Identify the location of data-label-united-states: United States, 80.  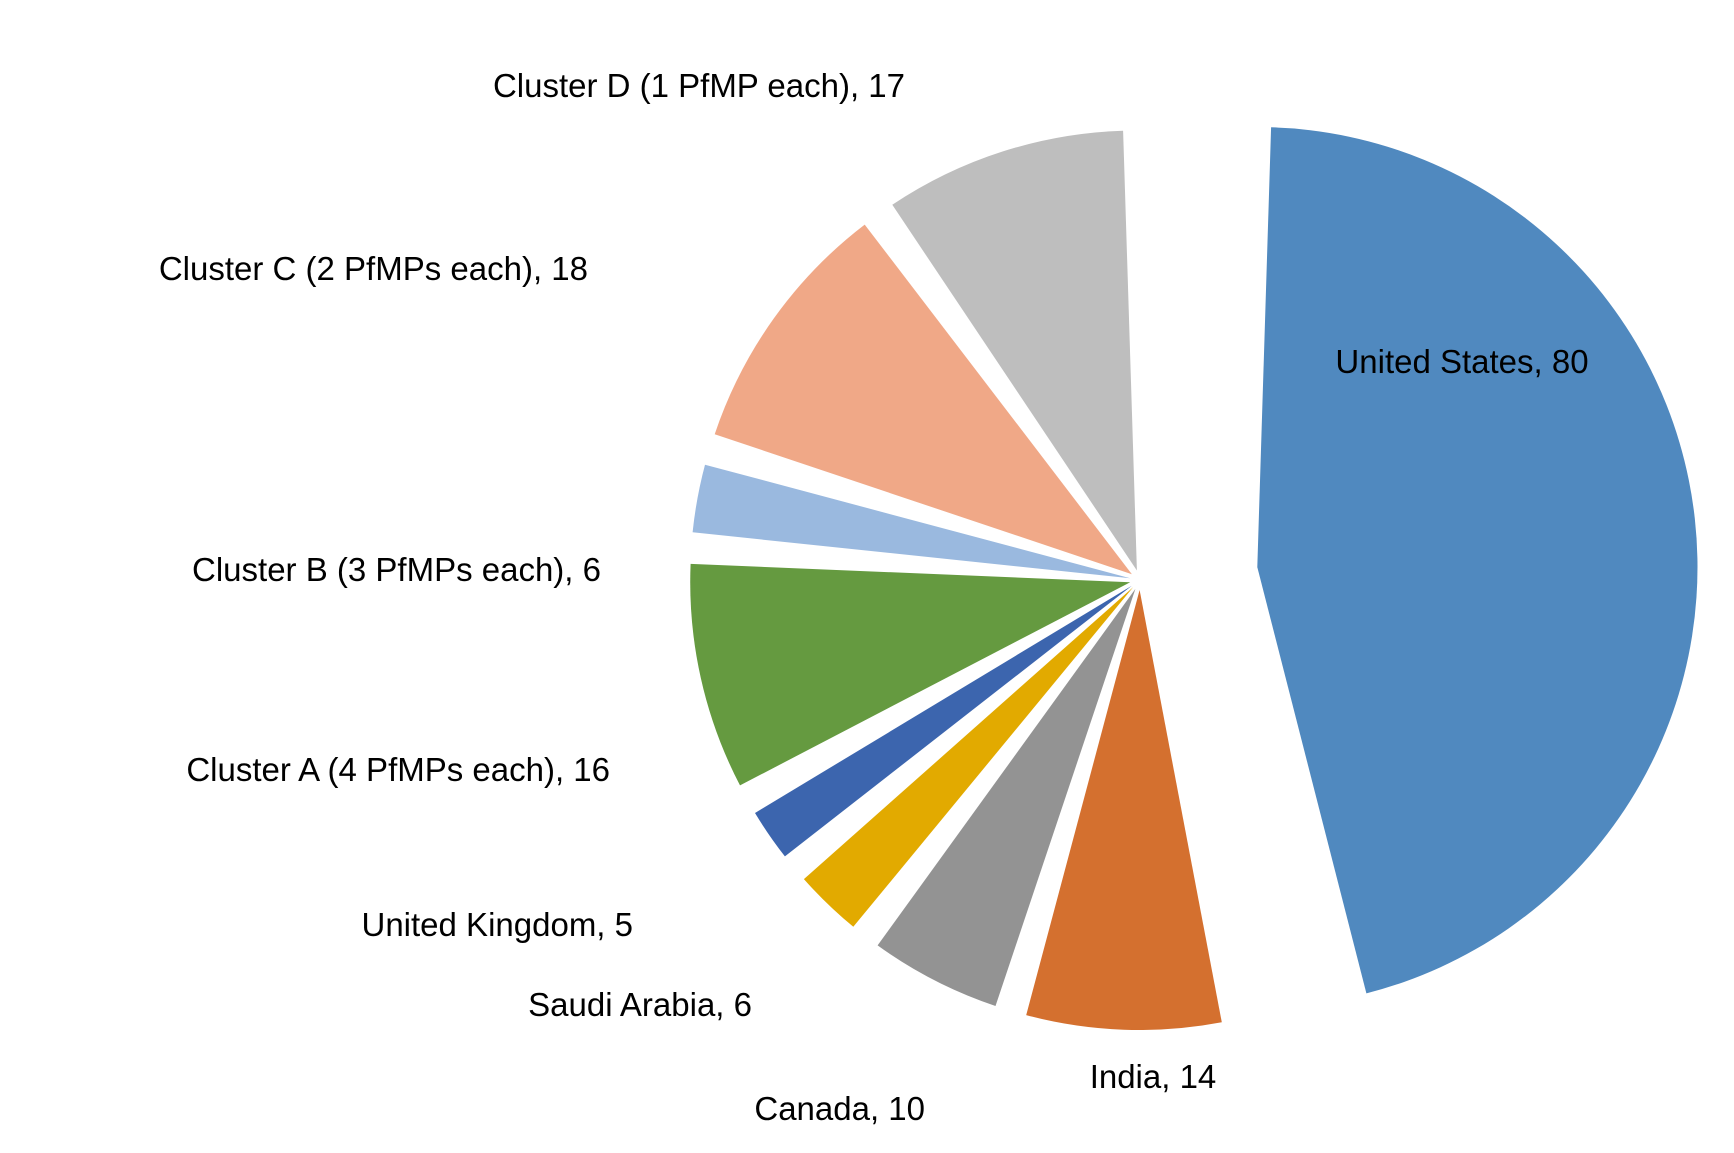
(1461, 361).